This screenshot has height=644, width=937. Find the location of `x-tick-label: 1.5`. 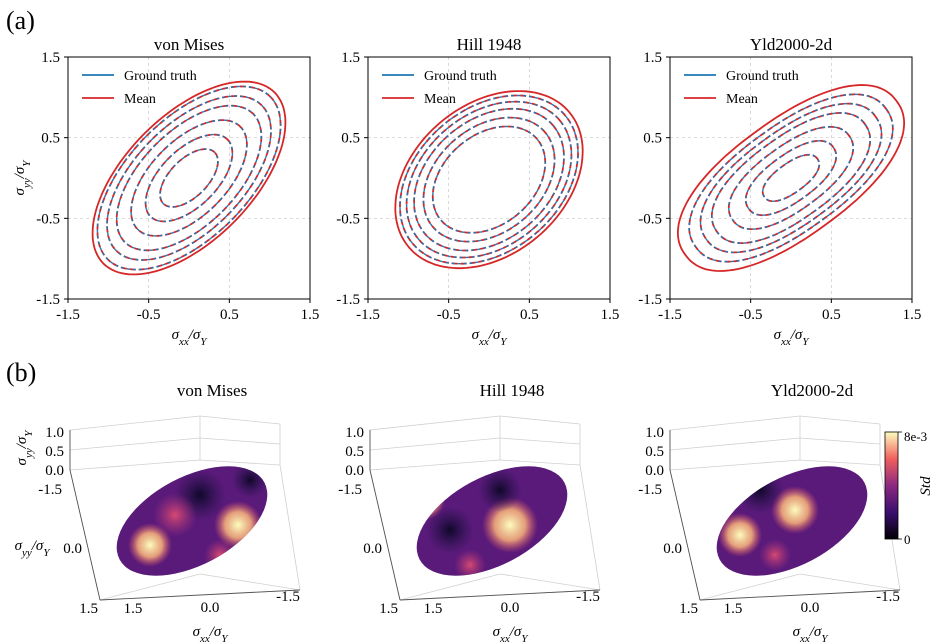

x-tick-label: 1.5 is located at coordinates (912, 315).